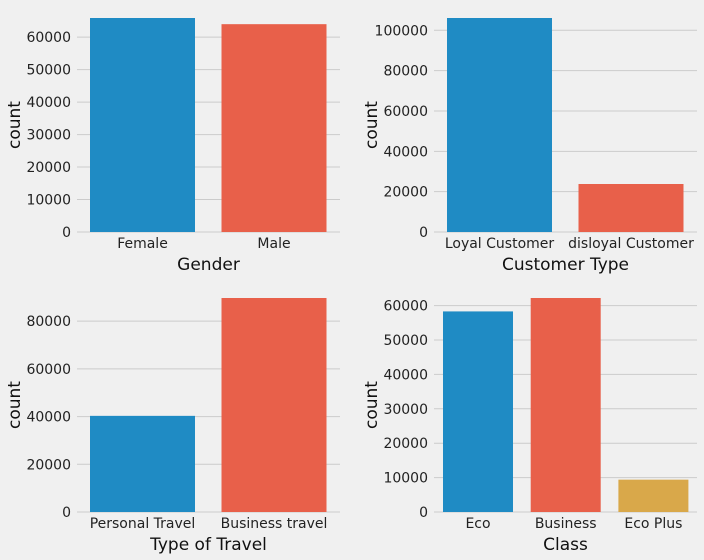 This screenshot has width=704, height=560. What do you see at coordinates (142, 463) in the screenshot?
I see `bar-personal-travel` at bounding box center [142, 463].